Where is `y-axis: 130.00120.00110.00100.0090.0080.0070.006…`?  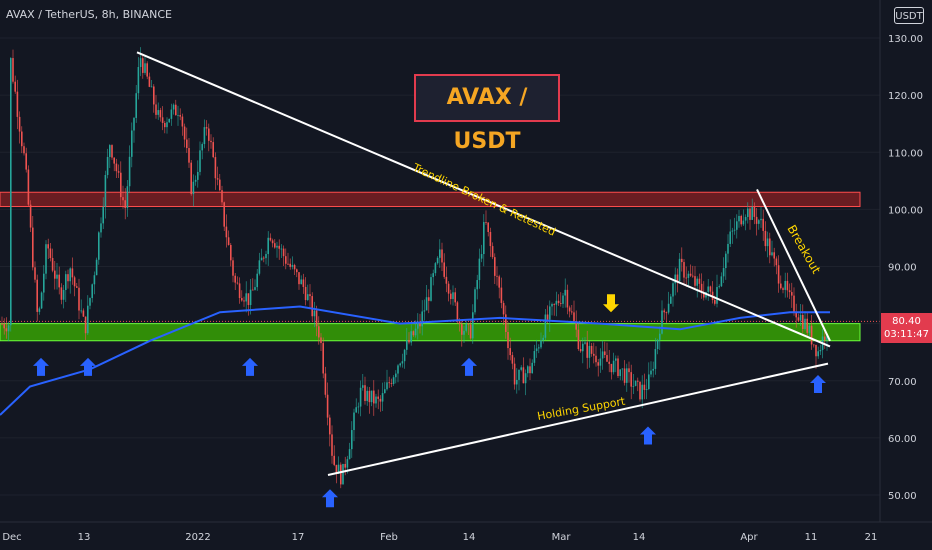
y-axis: 130.00120.00110.00100.0090.0080.0070.006… is located at coordinates (901, 261).